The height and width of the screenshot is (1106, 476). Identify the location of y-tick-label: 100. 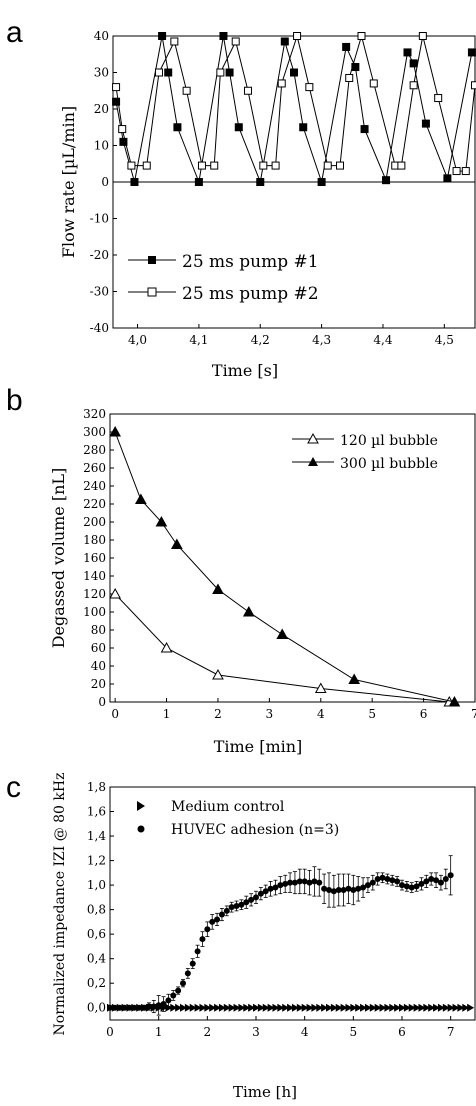
(94, 612).